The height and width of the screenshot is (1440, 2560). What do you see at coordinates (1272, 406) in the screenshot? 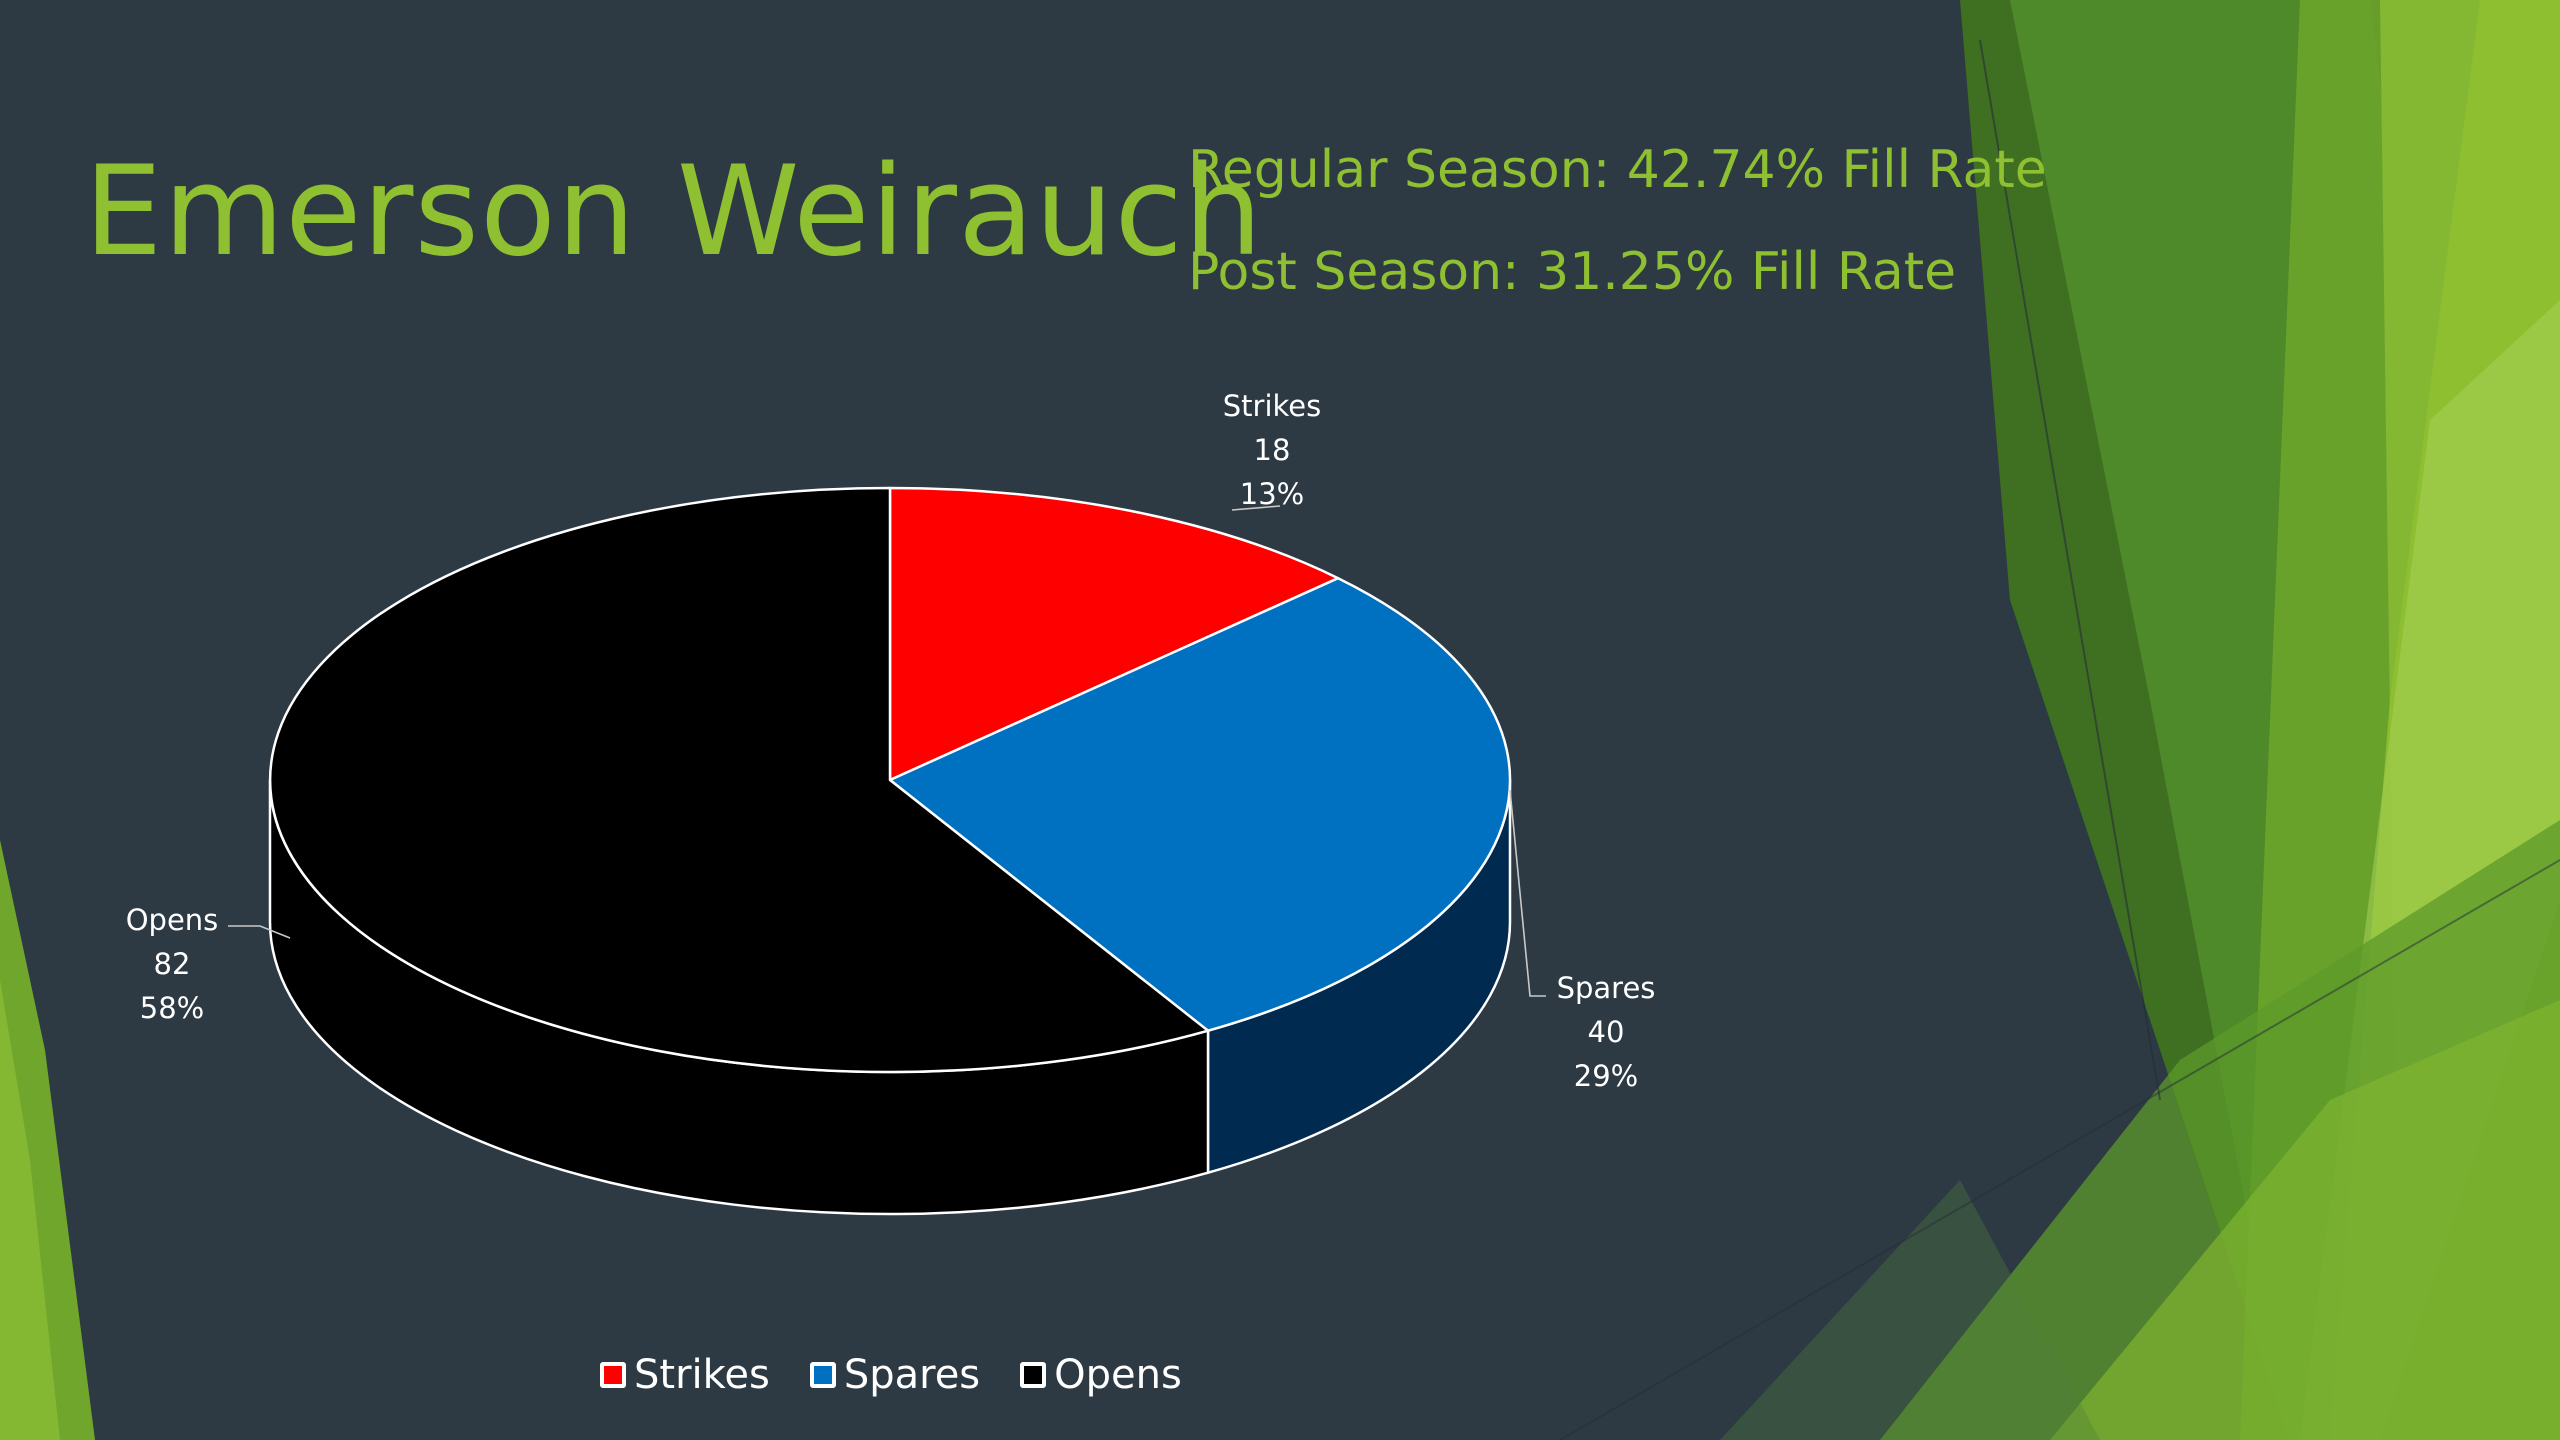
I see `data-label-strikes-name: Strikes` at bounding box center [1272, 406].